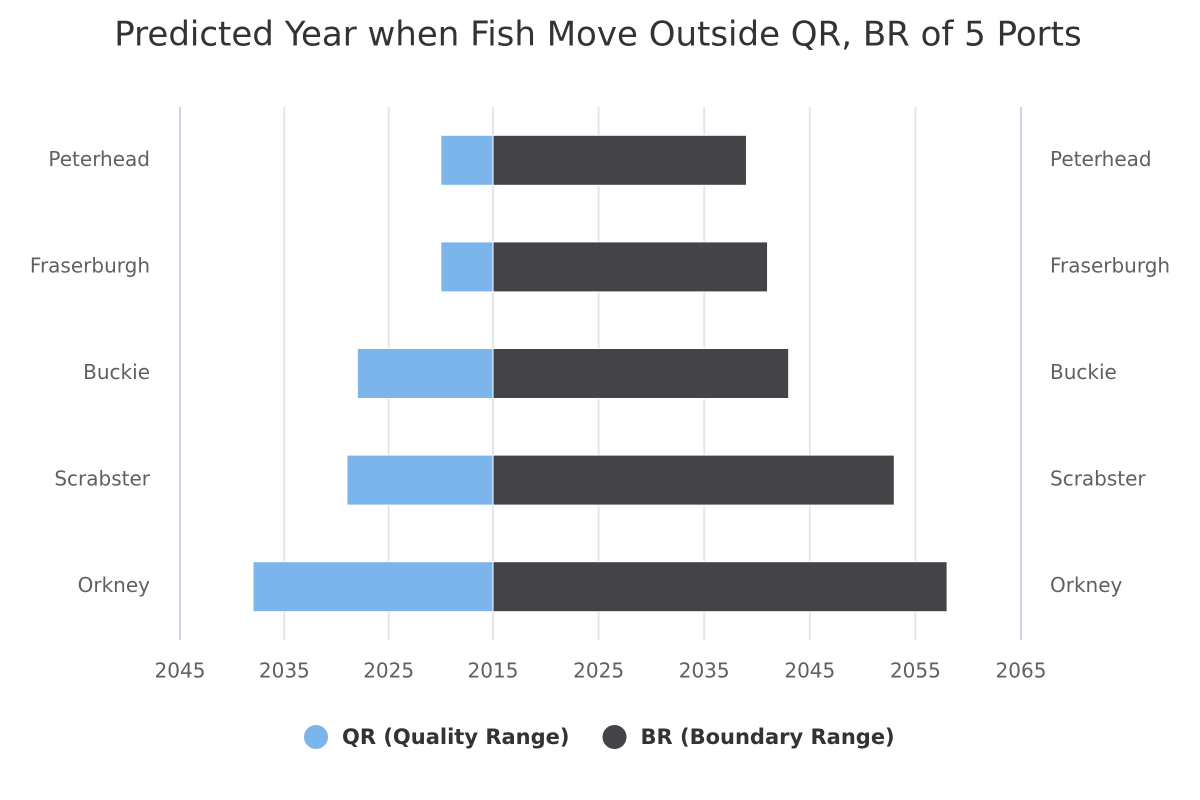 The width and height of the screenshot is (1200, 800). I want to click on x-tick-label: 2015, so click(493, 671).